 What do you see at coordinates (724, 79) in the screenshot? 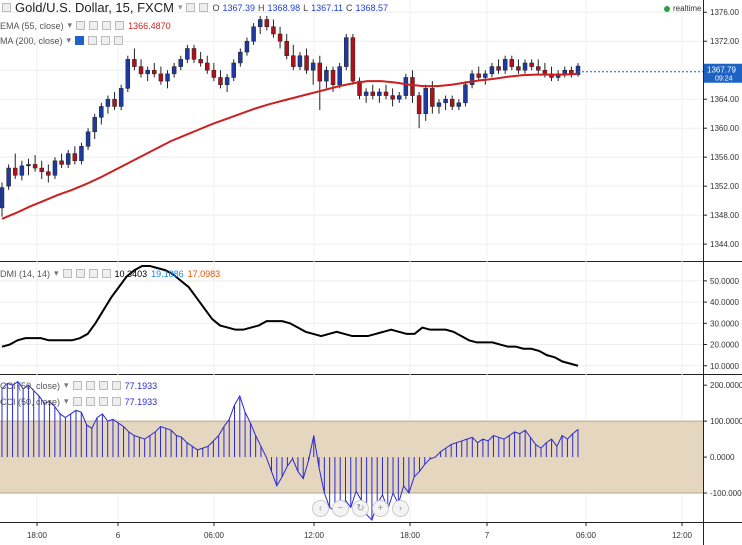
I see `candle-countdown: 09:24` at bounding box center [724, 79].